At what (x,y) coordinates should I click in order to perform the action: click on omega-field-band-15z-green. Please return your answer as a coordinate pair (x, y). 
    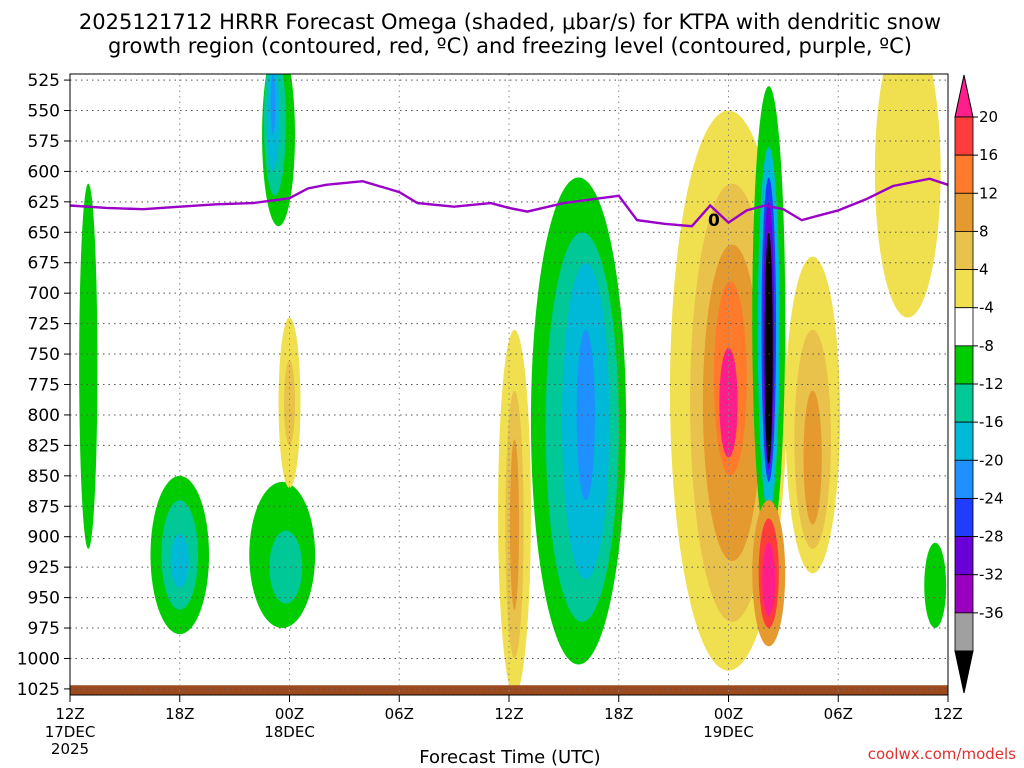
    Looking at the image, I should click on (578, 421).